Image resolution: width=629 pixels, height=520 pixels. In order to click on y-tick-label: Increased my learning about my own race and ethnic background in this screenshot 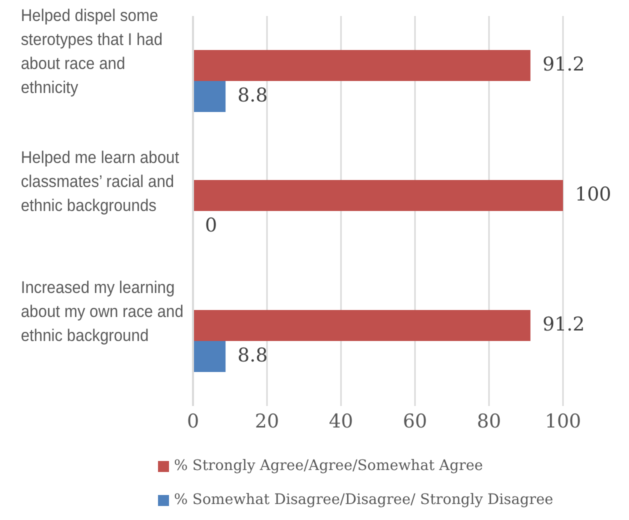, I will do `click(102, 312)`.